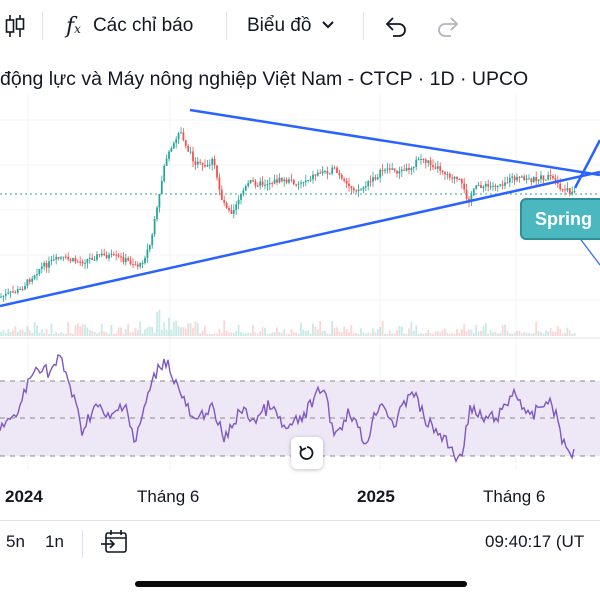 This screenshot has width=600, height=600. I want to click on candles-icon, so click(15, 26).